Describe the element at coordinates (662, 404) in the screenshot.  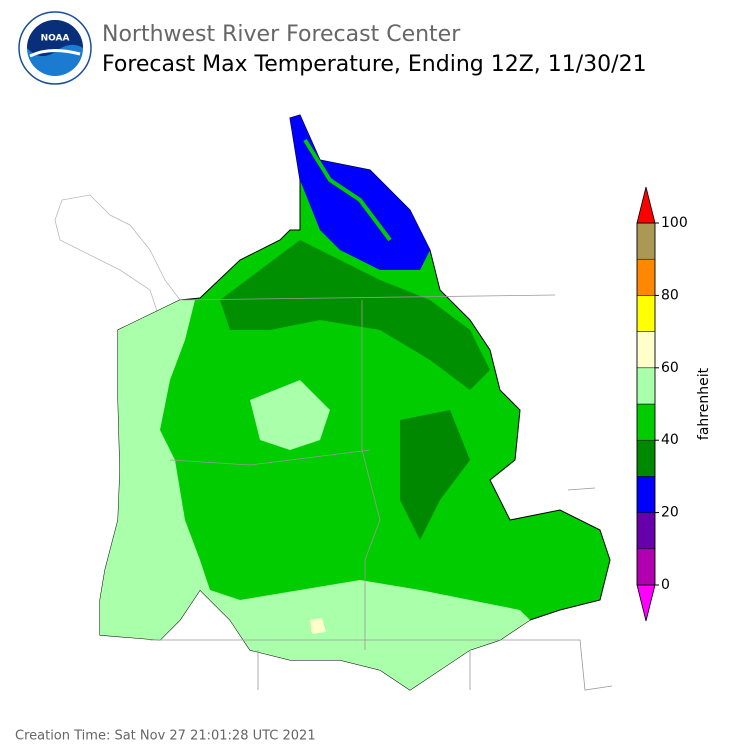
I see `colorbar: 0 20 40 60 80 100` at that location.